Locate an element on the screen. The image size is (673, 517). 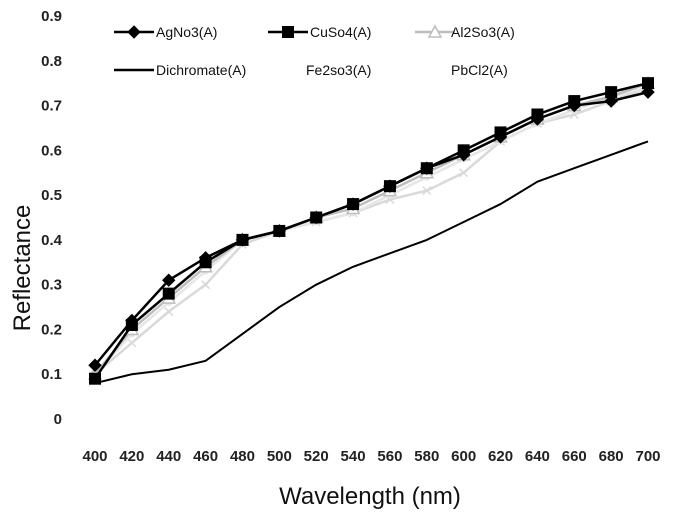
x-tick-label: 540 is located at coordinates (353, 456).